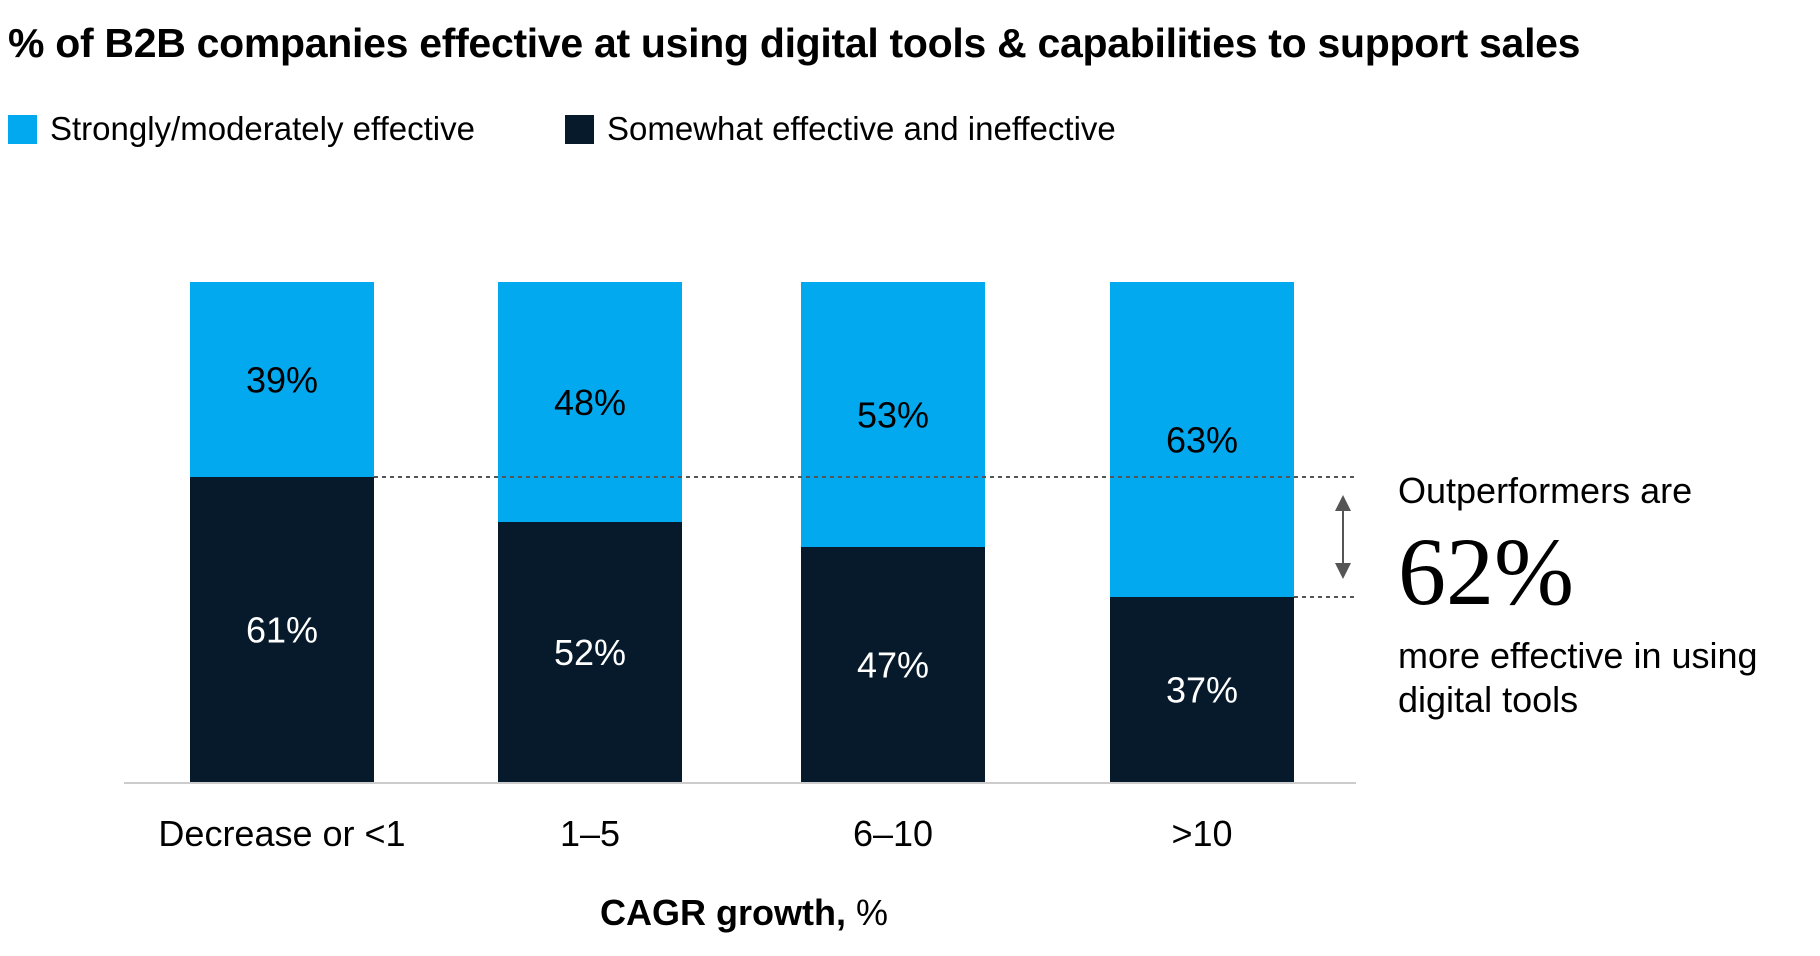  I want to click on data-label-ineffective-1: 52%, so click(590, 652).